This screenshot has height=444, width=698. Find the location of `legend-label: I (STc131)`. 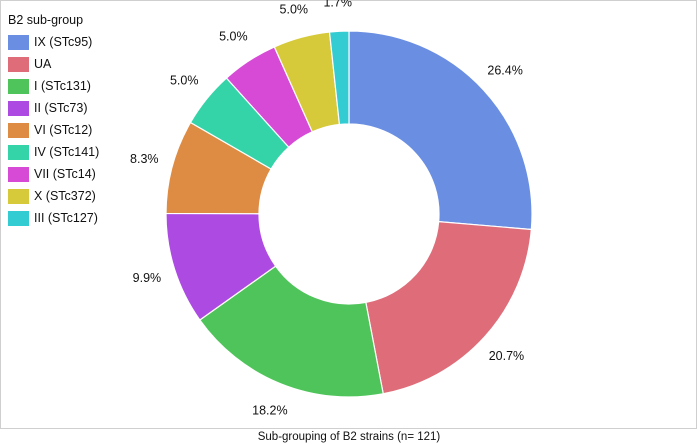

legend-label: I (STc131) is located at coordinates (62, 86).